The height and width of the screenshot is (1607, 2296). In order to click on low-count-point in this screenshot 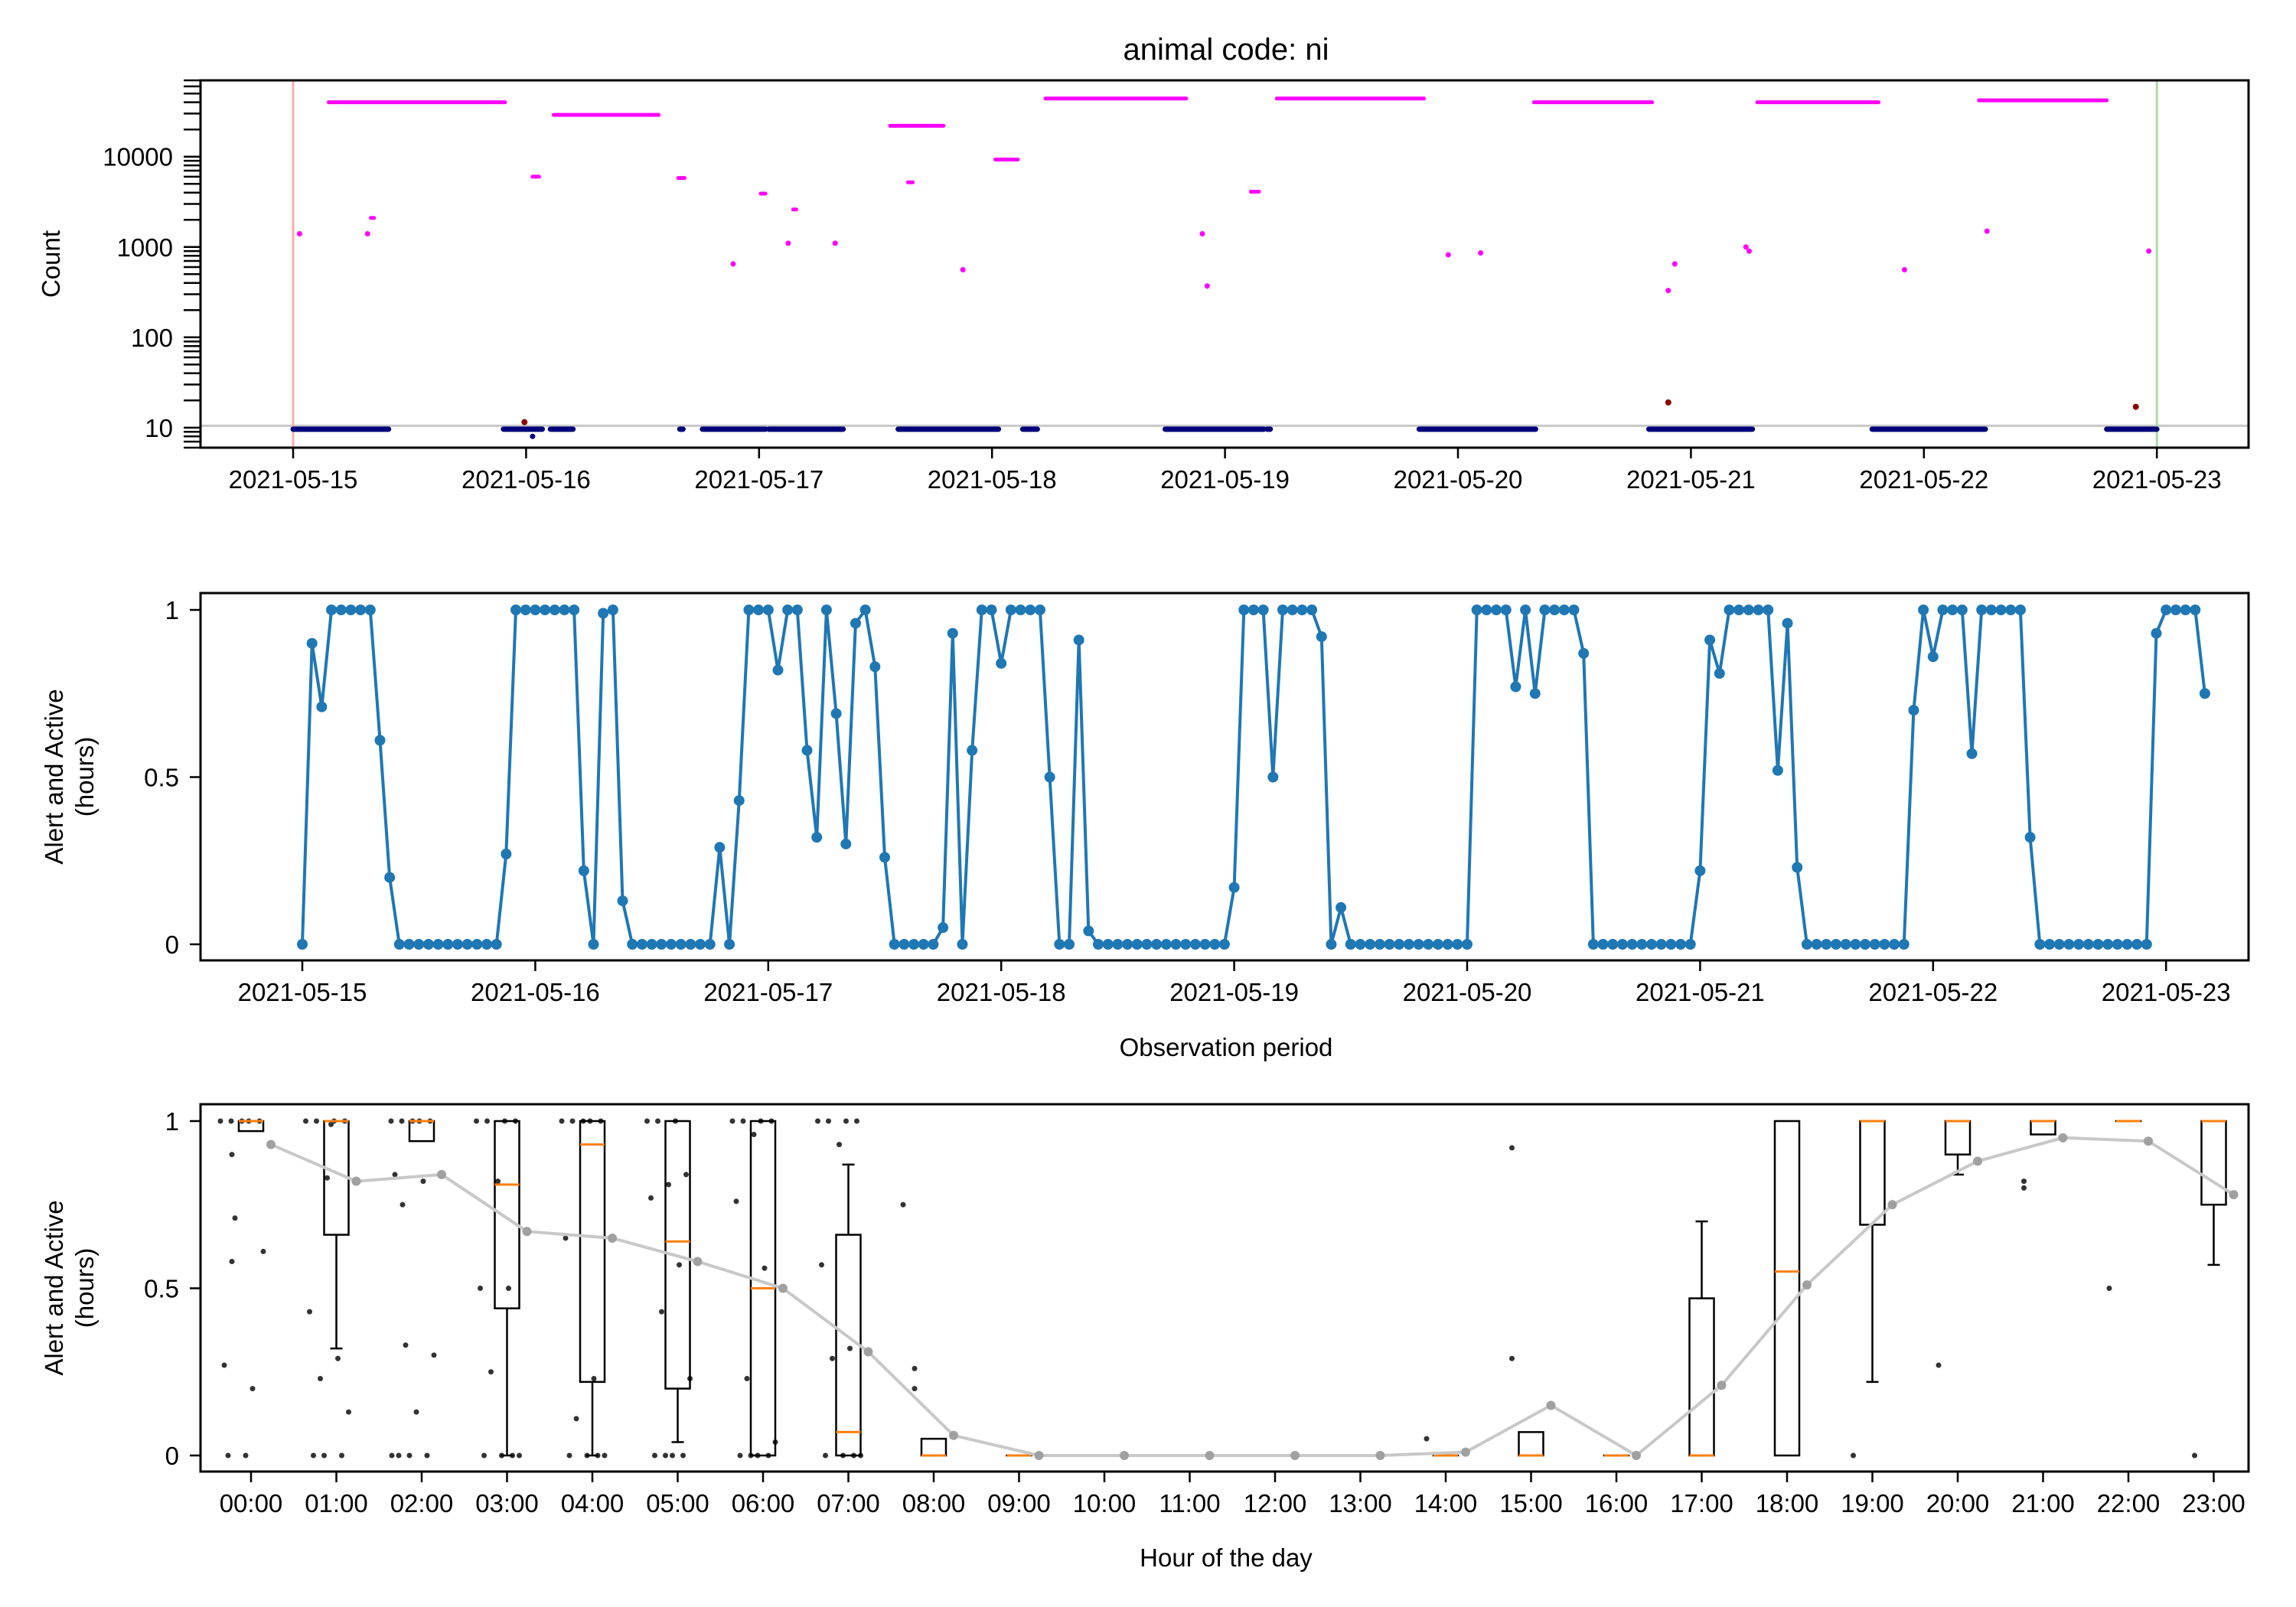, I will do `click(533, 436)`.